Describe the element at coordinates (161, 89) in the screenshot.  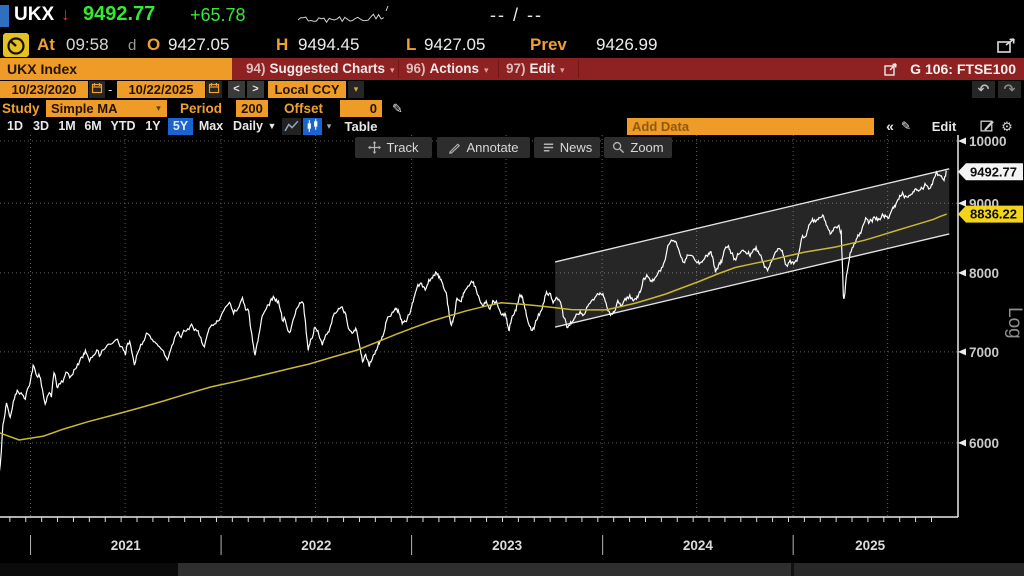
I see `date-to-input: 10/22/2025` at that location.